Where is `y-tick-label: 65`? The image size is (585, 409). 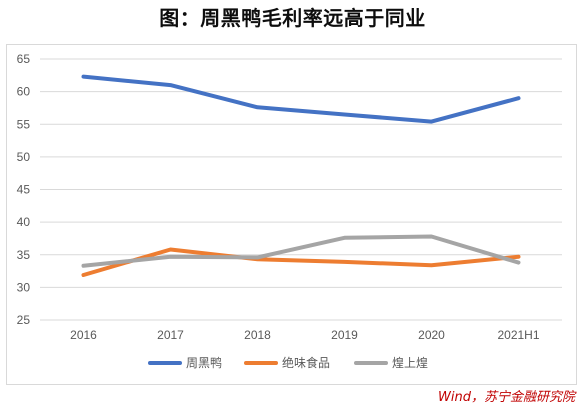 y-tick-label: 65 is located at coordinates (24, 59).